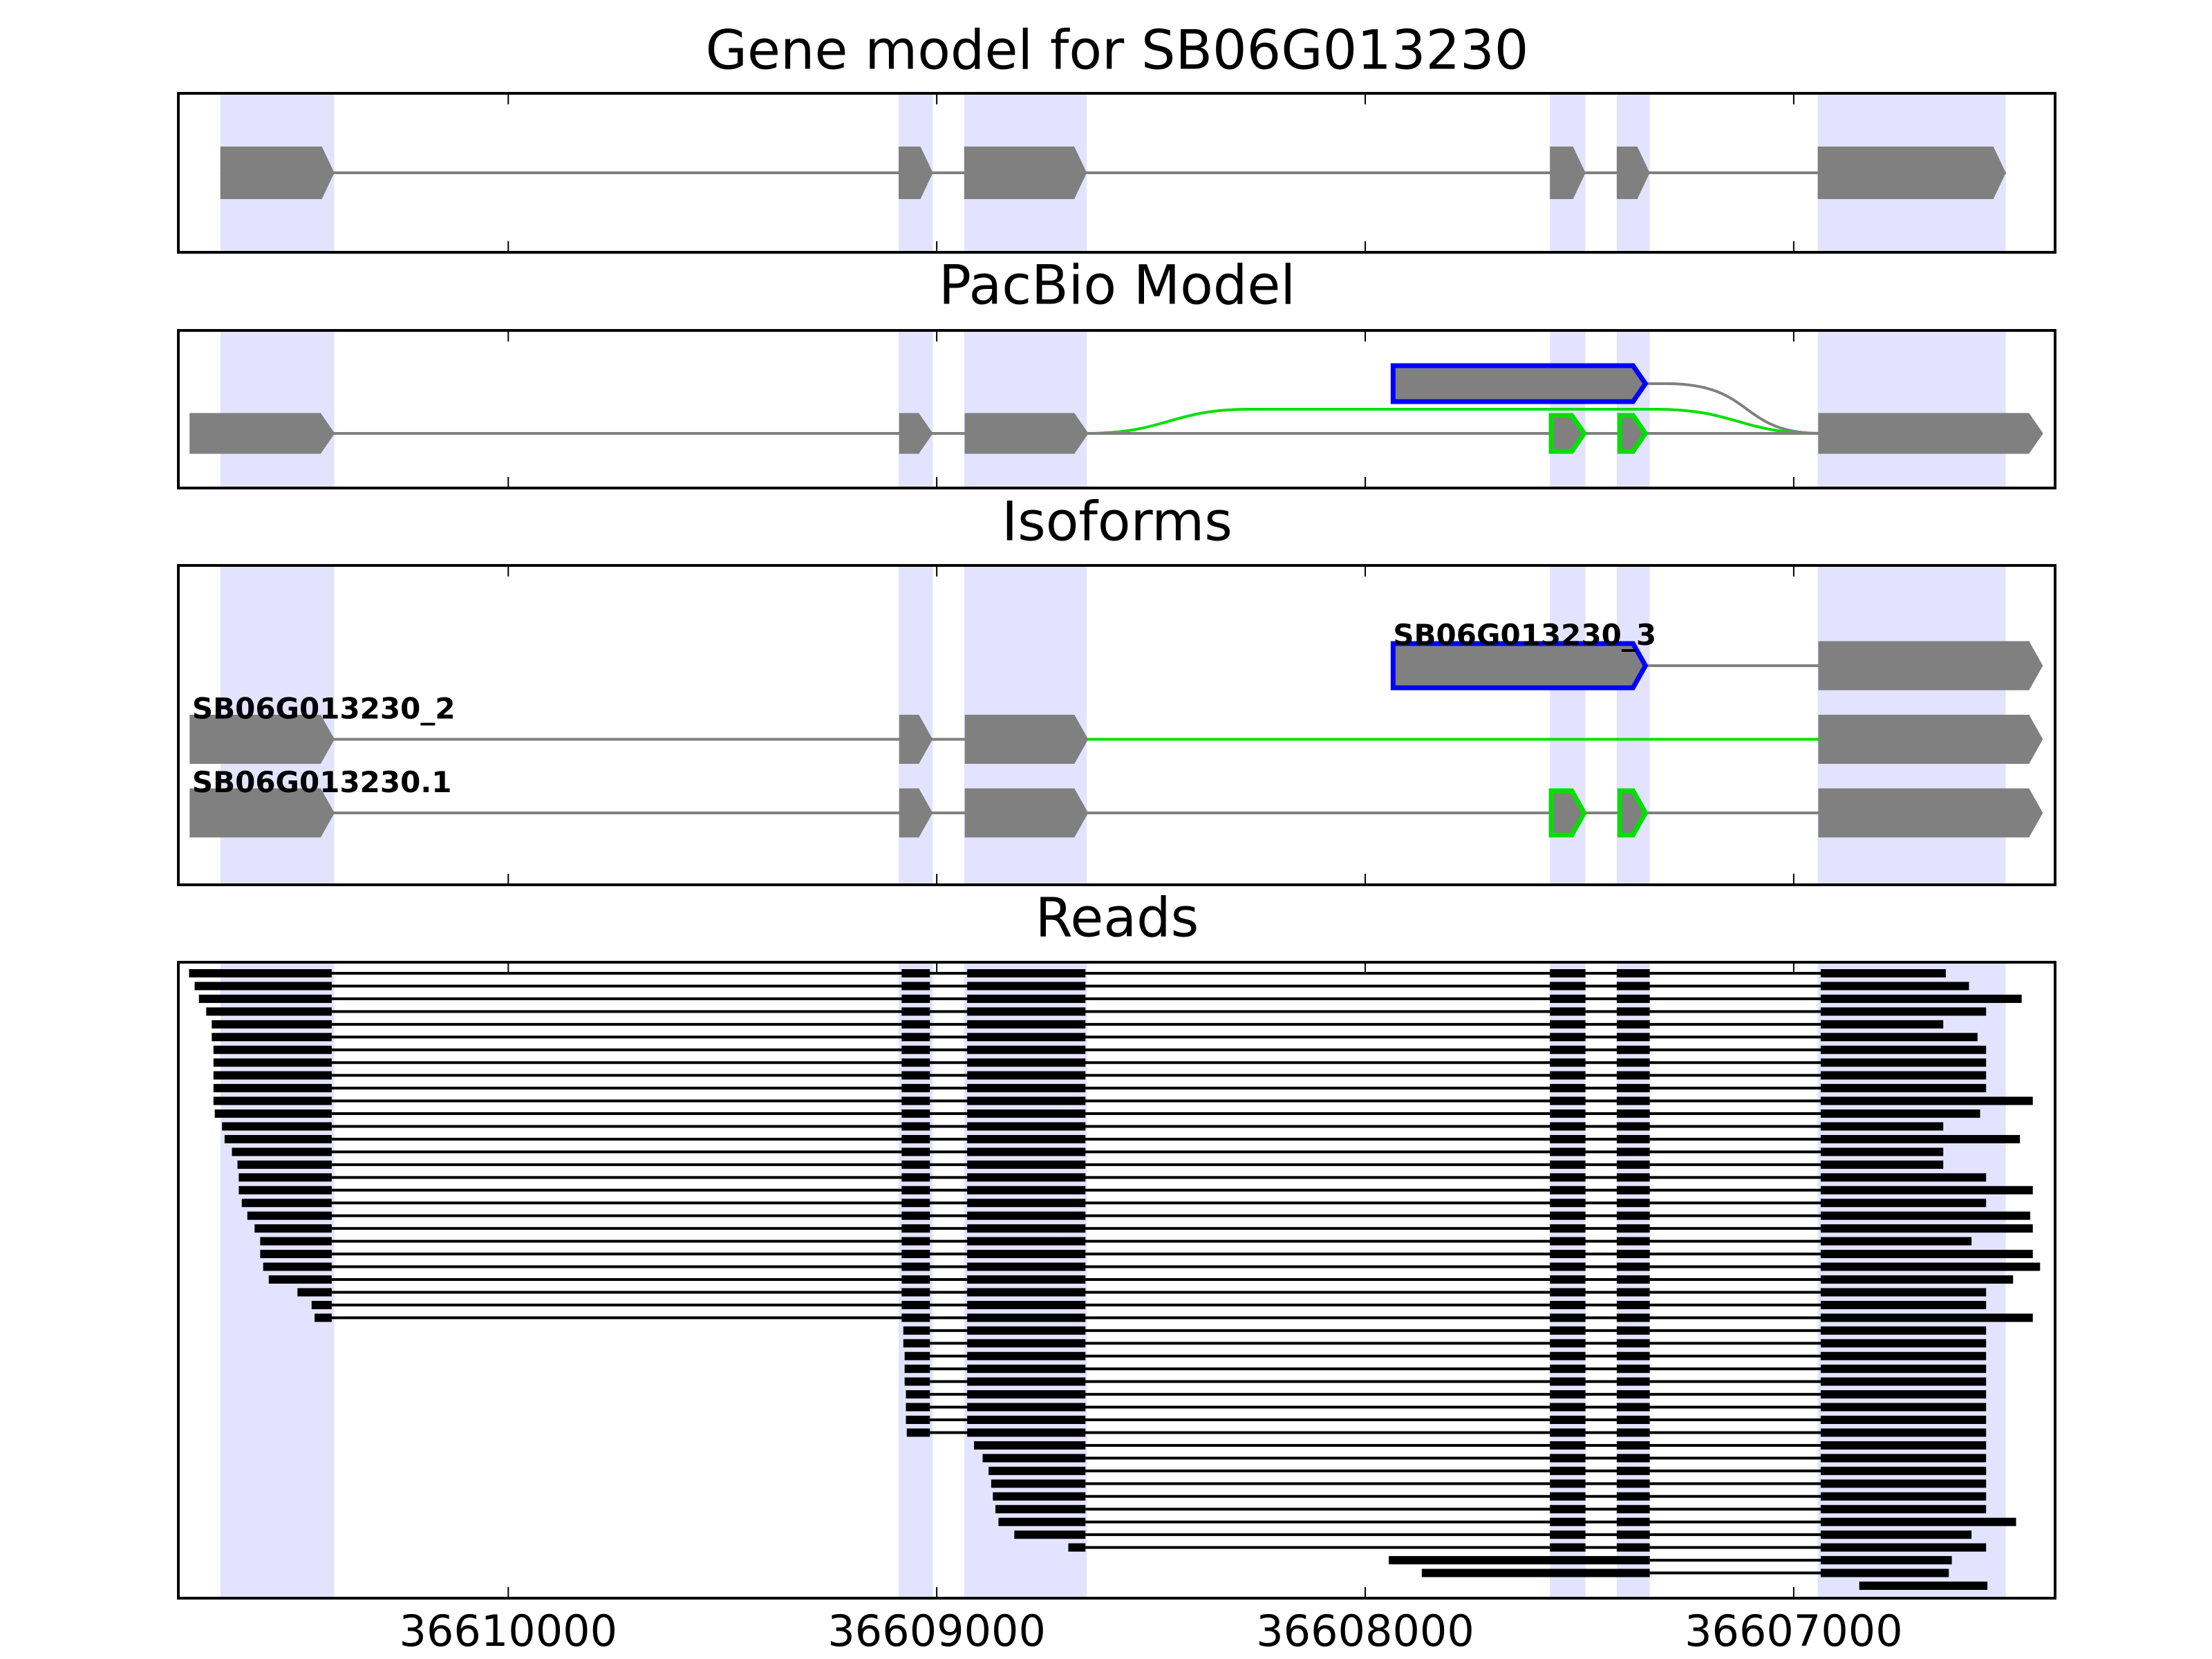 This screenshot has width=2212, height=1659. I want to click on junction, so click(1453, 421).